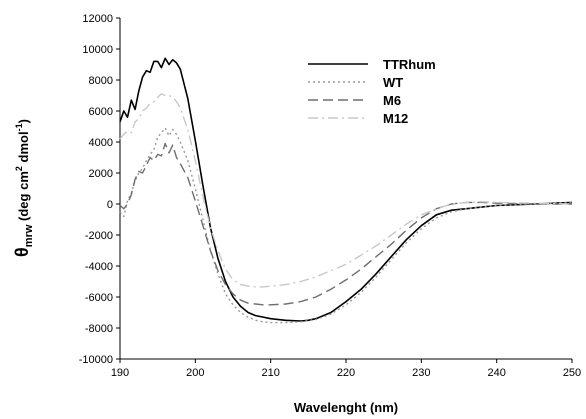 Image resolution: width=586 pixels, height=419 pixels. Describe the element at coordinates (372, 91) in the screenshot. I see `legend: TTRhum WT M6 M12` at that location.